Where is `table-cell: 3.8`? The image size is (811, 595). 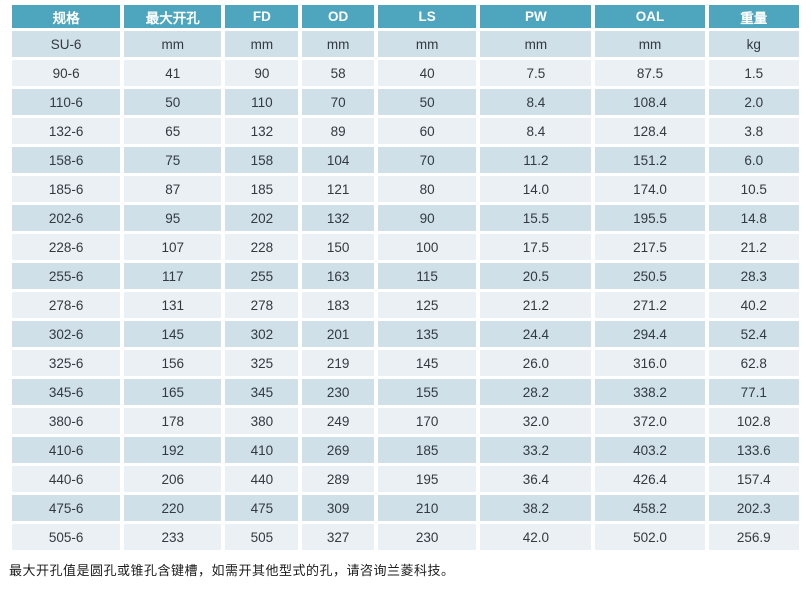
table-cell: 3.8 is located at coordinates (753, 131).